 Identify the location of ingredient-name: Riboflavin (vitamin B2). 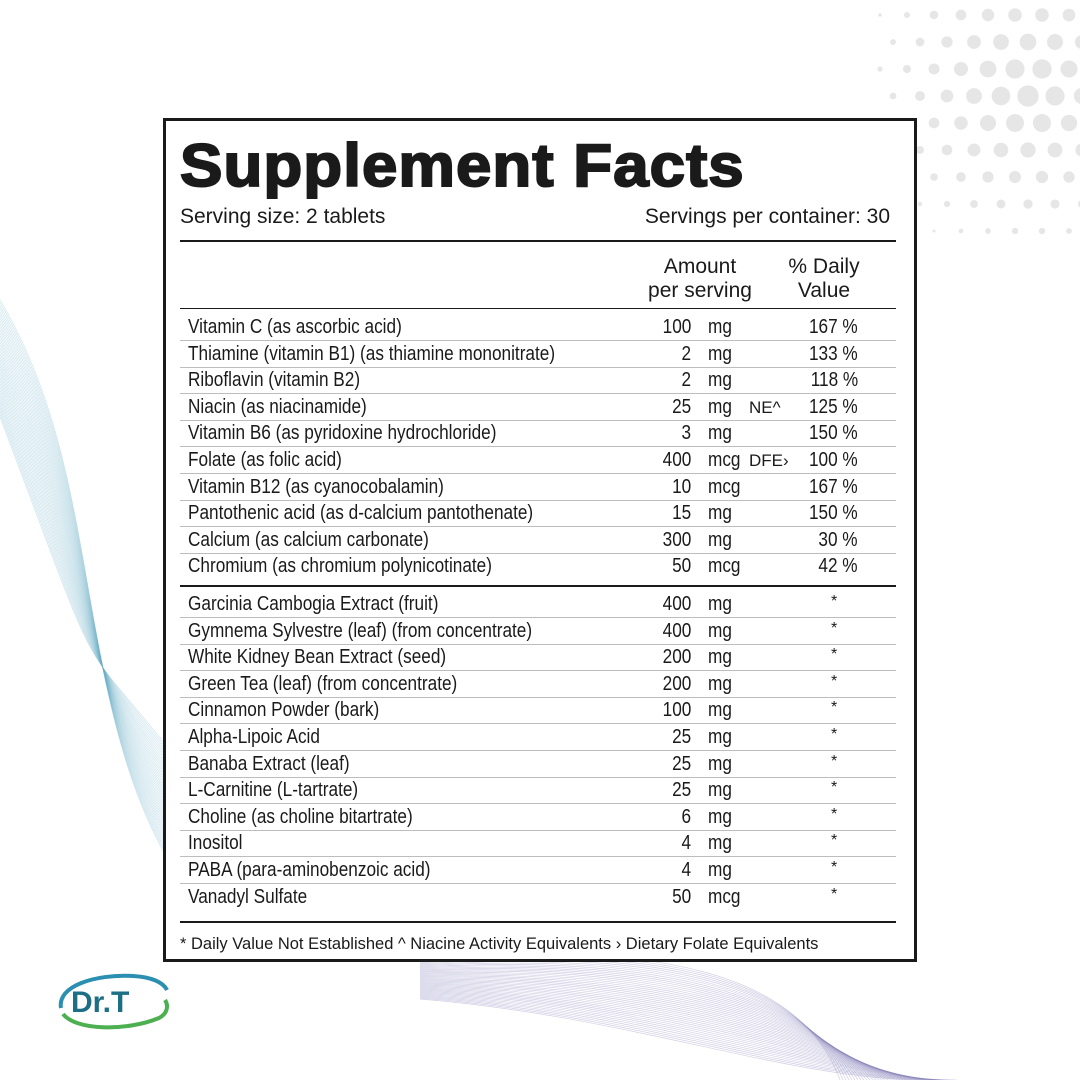
(274, 380).